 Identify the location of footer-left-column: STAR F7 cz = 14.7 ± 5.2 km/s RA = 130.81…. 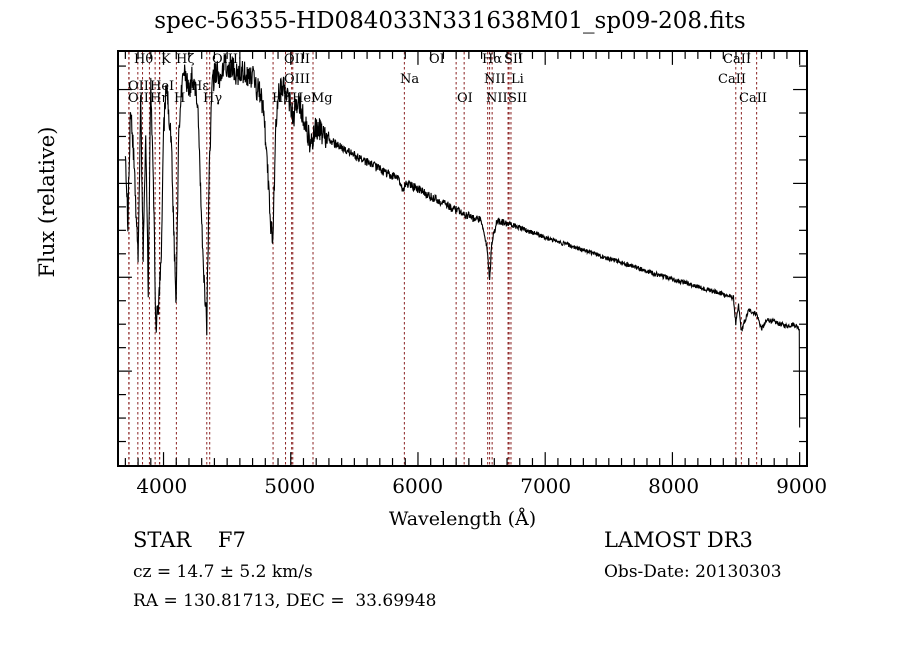
(353, 574).